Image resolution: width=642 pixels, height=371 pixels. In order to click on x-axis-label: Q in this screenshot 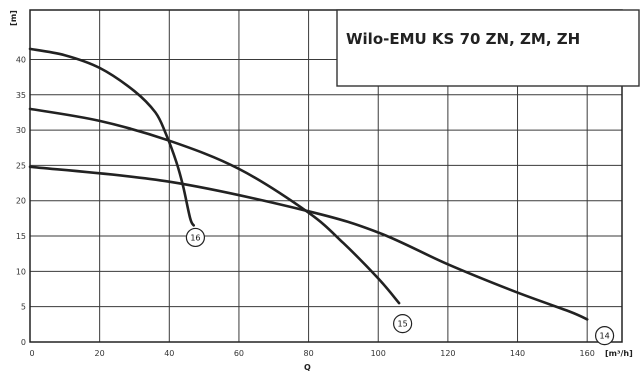, I will do `click(307, 367)`.